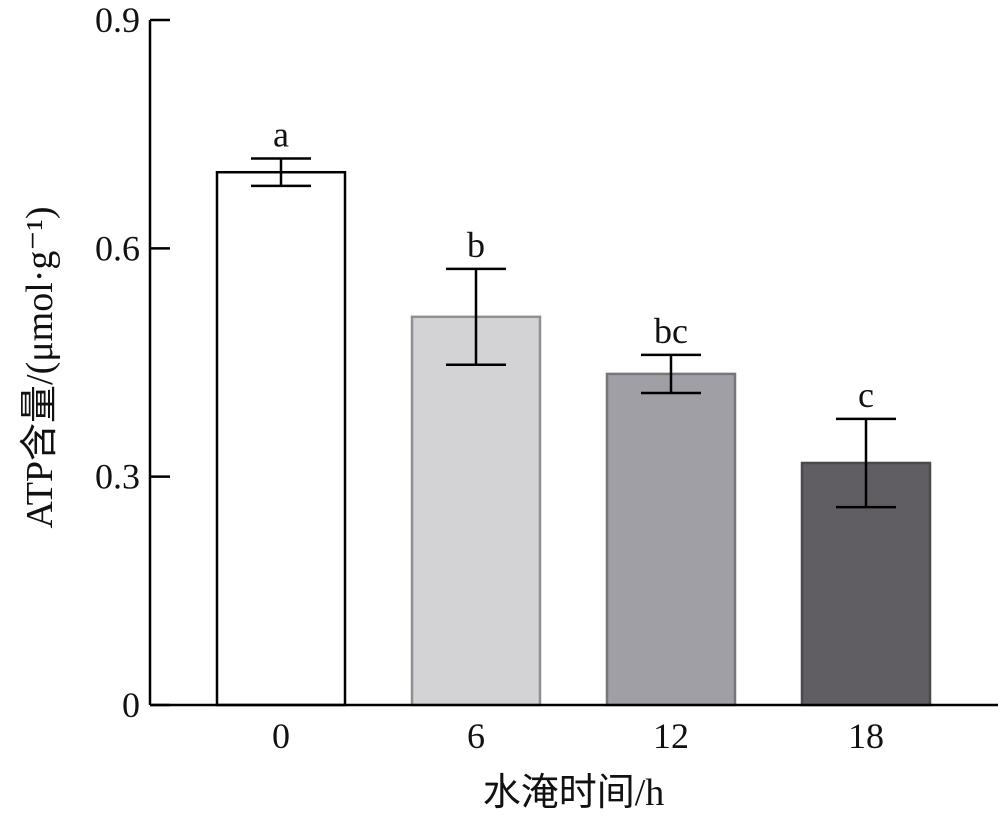 This screenshot has height=817, width=1000. I want to click on x-tick-label: 0, so click(281, 736).